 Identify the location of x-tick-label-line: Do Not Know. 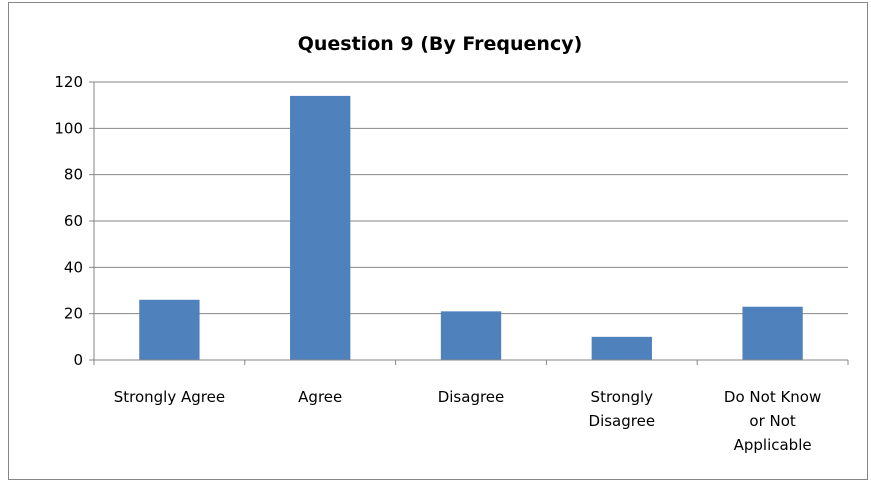
(772, 397).